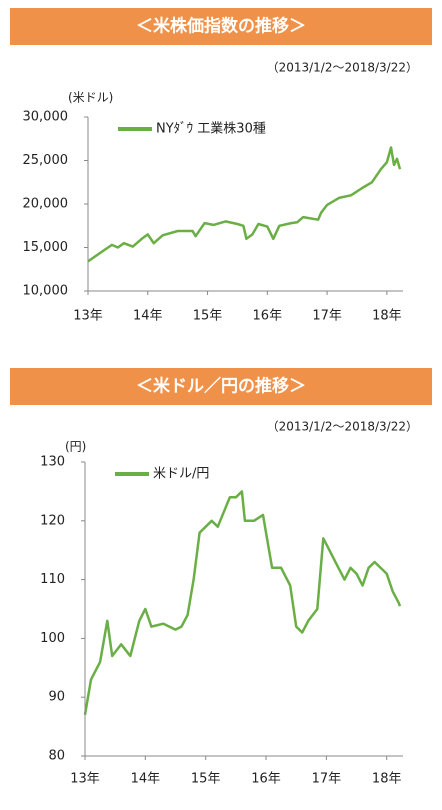 The height and width of the screenshot is (810, 442). I want to click on y-tick-label: 130, so click(52, 462).